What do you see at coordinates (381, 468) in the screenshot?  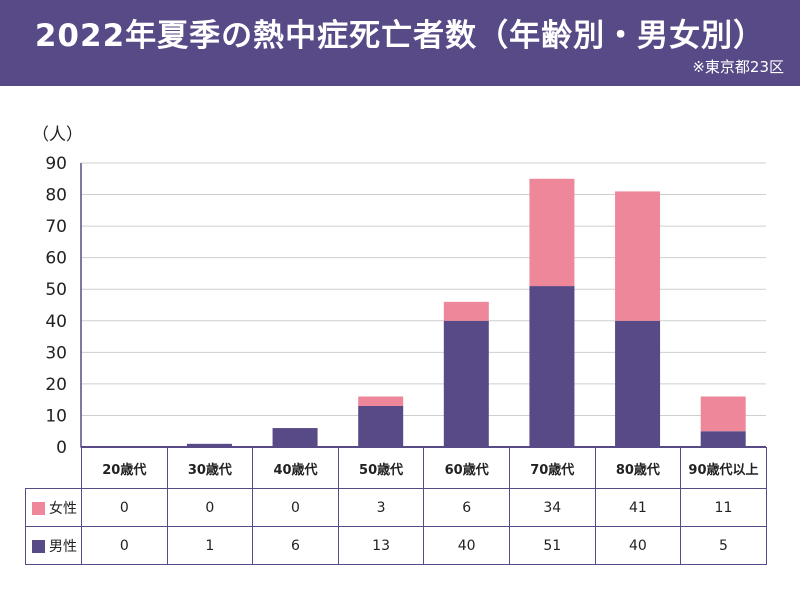 I see `category-label: 50歳代` at bounding box center [381, 468].